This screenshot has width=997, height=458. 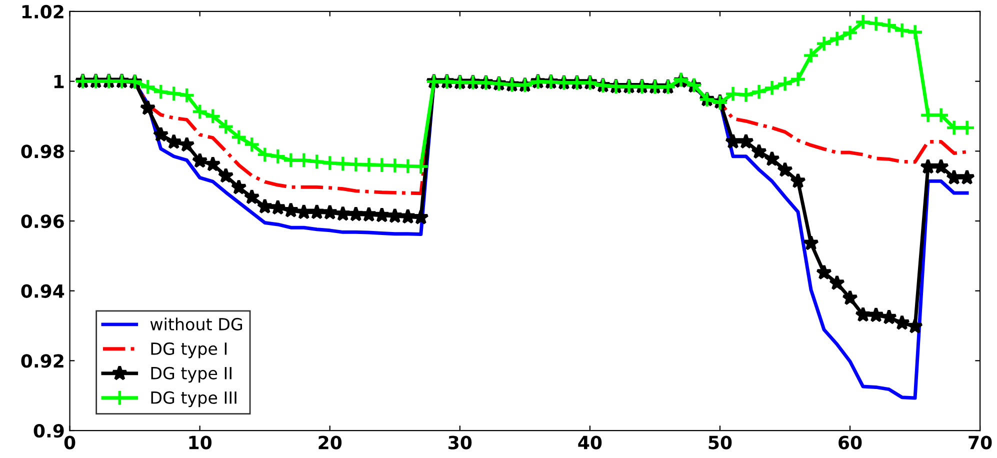 What do you see at coordinates (850, 443) in the screenshot?
I see `x-tick-label: 60` at bounding box center [850, 443].